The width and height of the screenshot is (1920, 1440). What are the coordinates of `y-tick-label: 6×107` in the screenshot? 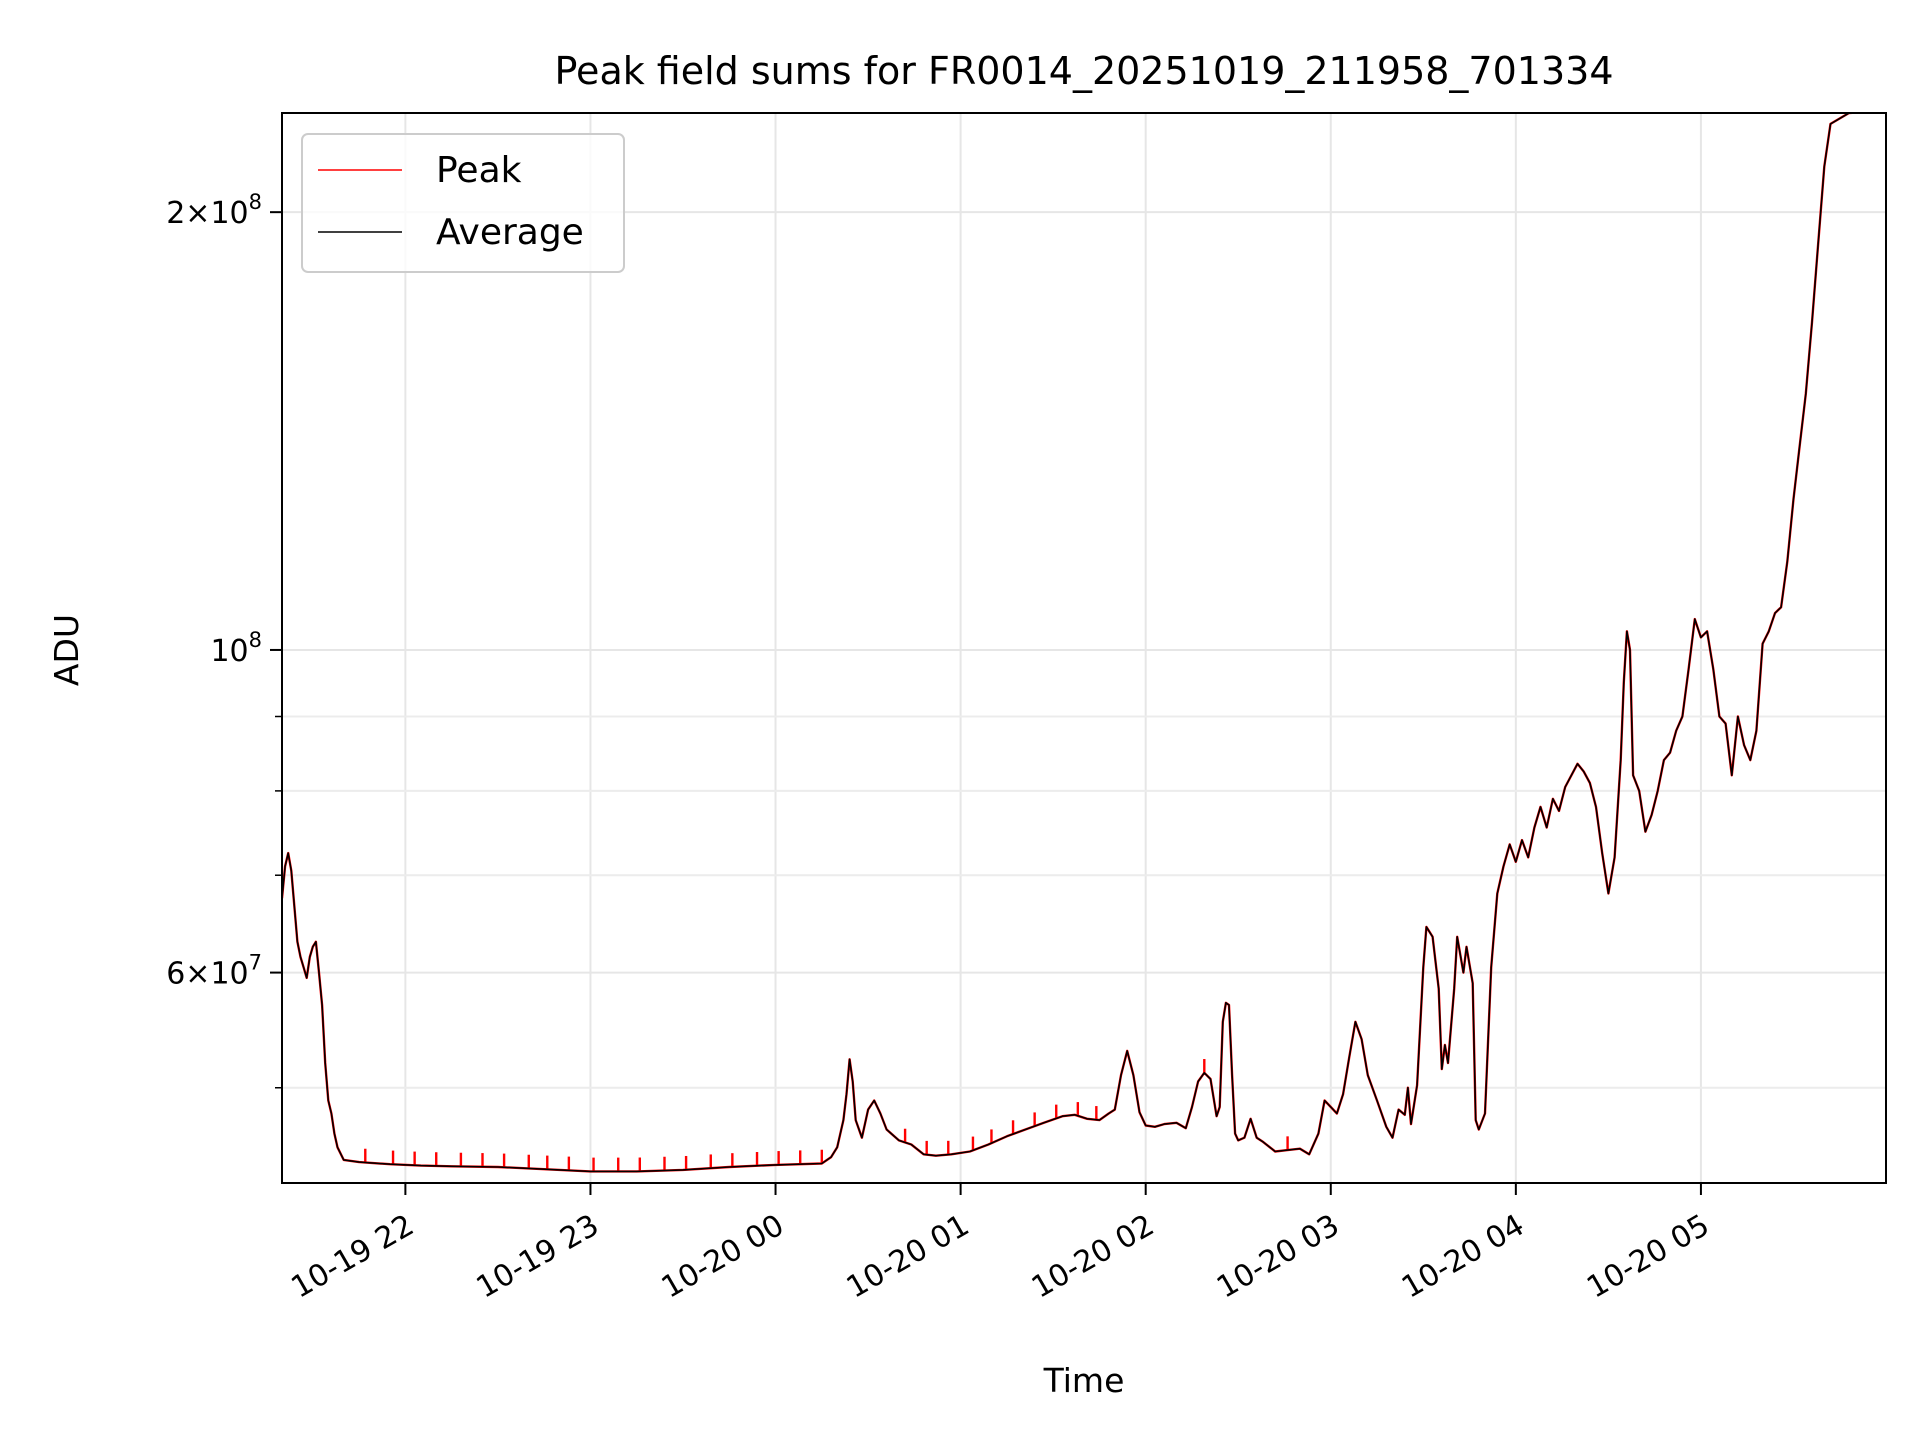 It's located at (214, 971).